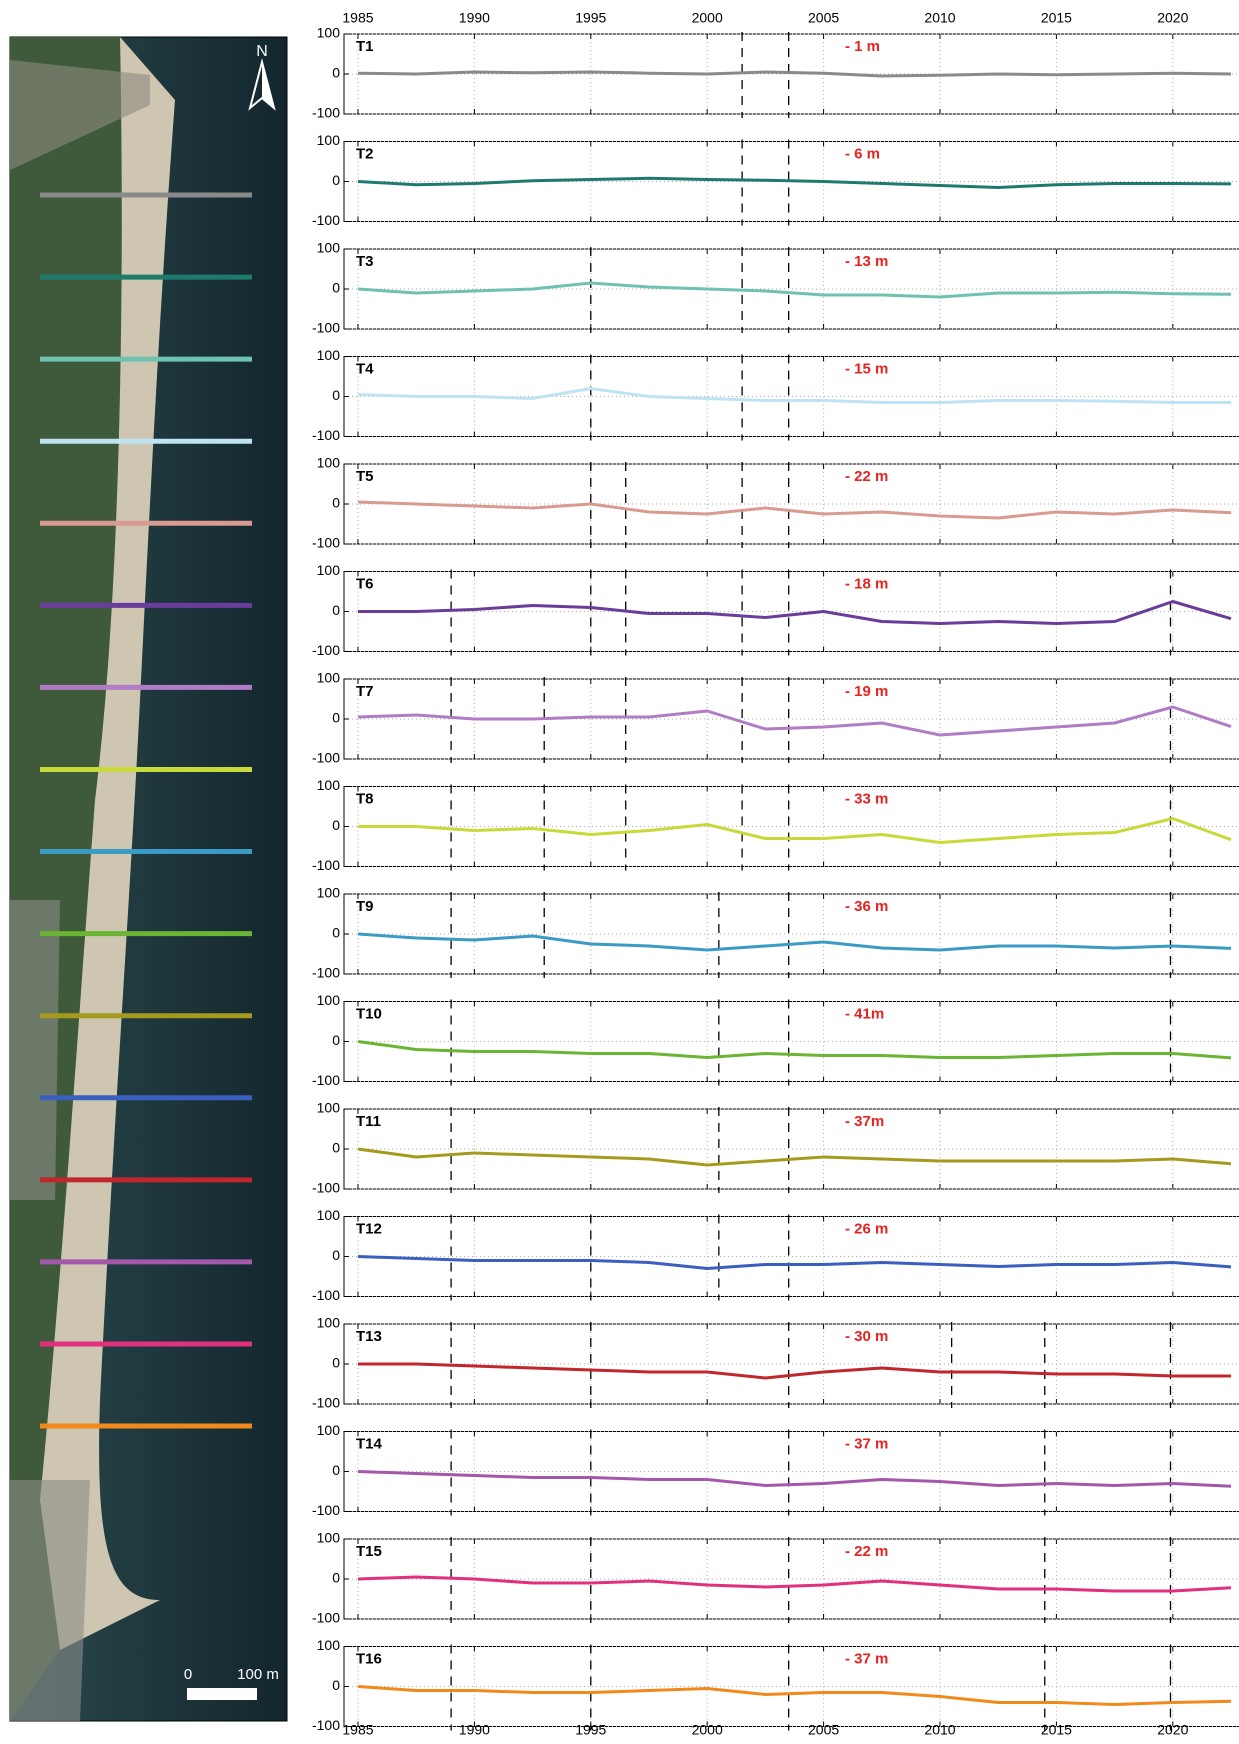  Describe the element at coordinates (50, 1600) in the screenshot. I see `port` at that location.